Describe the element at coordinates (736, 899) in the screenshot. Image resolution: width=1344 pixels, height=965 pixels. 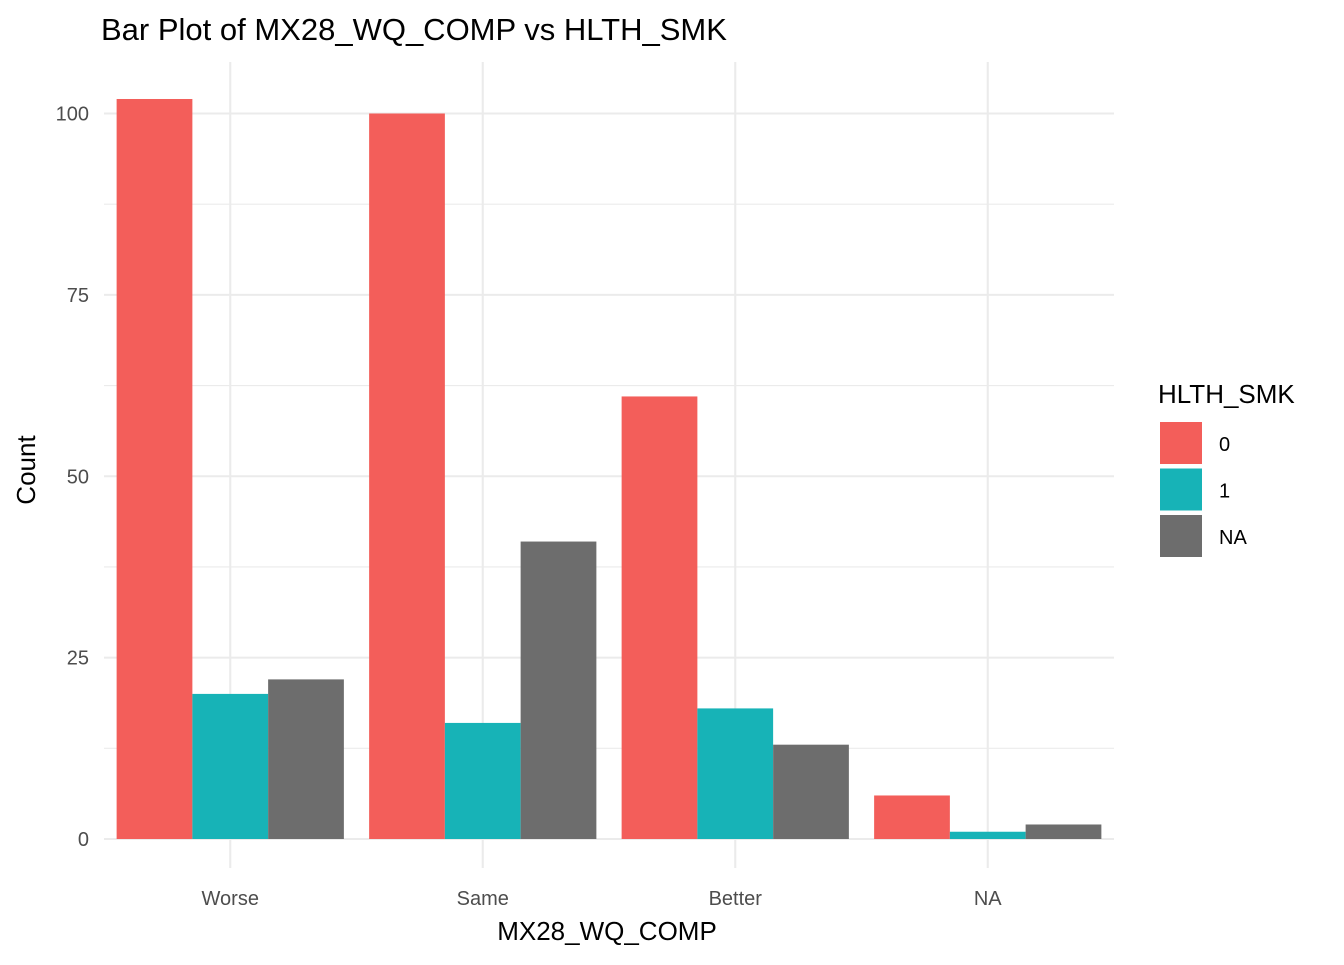
I see `x-tick-label: Better` at that location.